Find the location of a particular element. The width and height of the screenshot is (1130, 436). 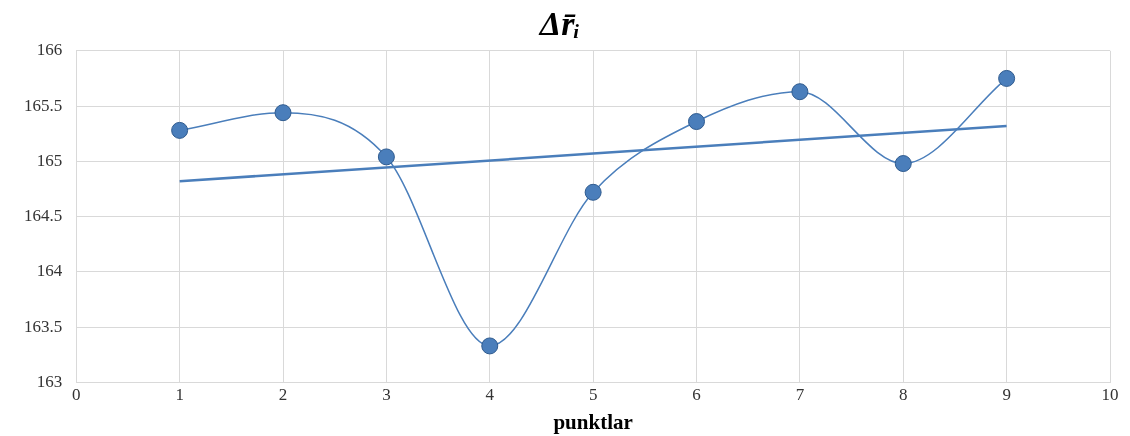

y-tick-label: 164 is located at coordinates (49, 271).